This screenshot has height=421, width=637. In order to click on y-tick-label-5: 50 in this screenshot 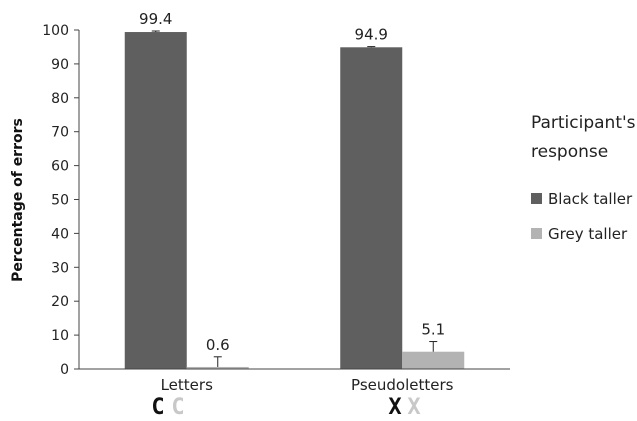, I will do `click(60, 201)`.